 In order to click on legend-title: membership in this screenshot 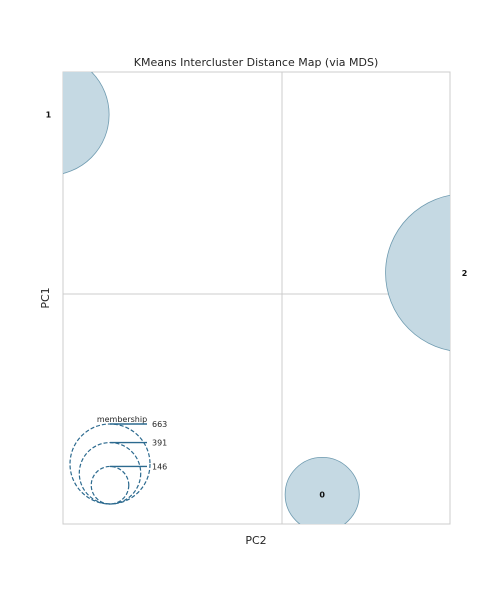, I will do `click(122, 419)`.